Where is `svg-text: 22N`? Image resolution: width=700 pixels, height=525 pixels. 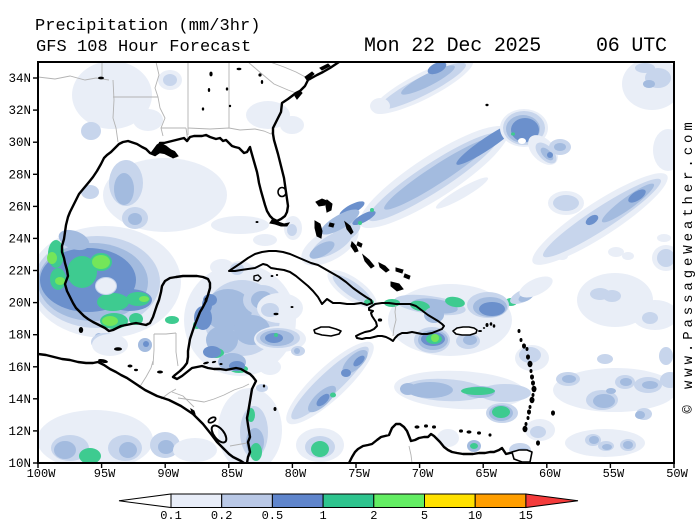 svg-text: 22N is located at coordinates (19, 272).